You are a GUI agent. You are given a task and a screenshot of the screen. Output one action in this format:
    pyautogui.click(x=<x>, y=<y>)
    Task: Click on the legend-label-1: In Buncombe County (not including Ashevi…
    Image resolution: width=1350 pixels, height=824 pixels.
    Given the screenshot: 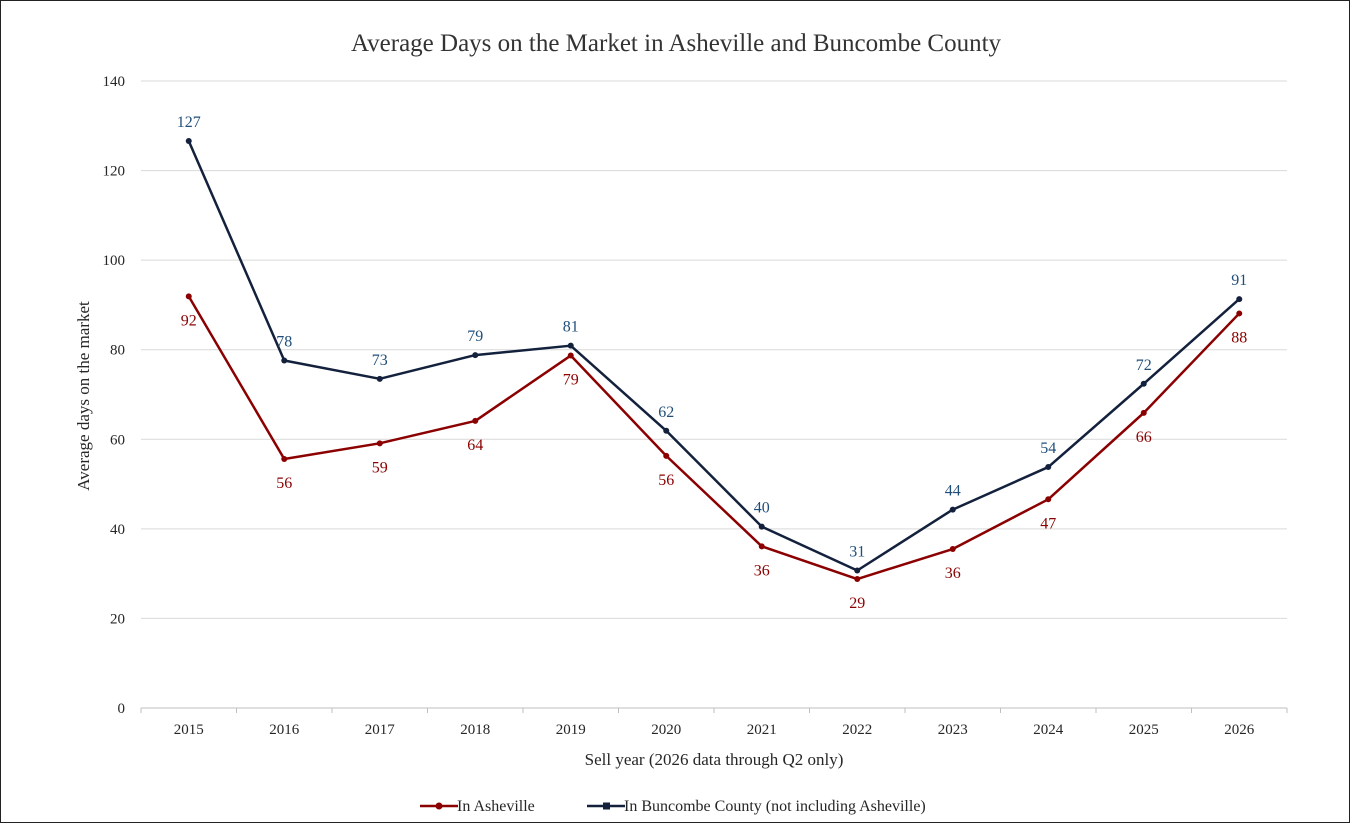 What is the action you would take?
    pyautogui.click(x=775, y=806)
    